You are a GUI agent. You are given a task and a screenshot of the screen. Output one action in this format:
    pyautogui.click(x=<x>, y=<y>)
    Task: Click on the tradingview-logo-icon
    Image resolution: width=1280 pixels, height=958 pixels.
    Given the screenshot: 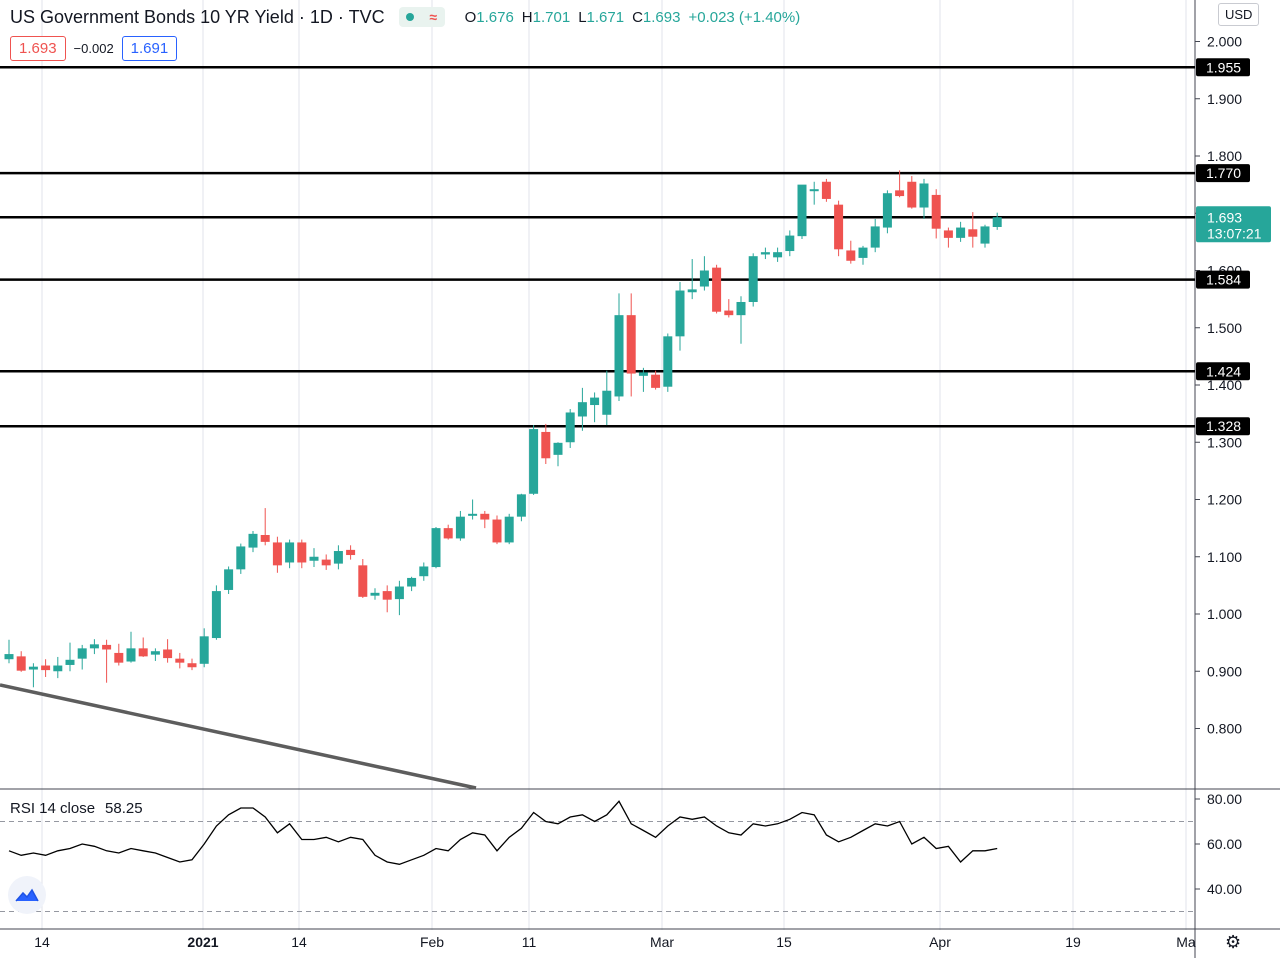 What is the action you would take?
    pyautogui.click(x=27, y=895)
    